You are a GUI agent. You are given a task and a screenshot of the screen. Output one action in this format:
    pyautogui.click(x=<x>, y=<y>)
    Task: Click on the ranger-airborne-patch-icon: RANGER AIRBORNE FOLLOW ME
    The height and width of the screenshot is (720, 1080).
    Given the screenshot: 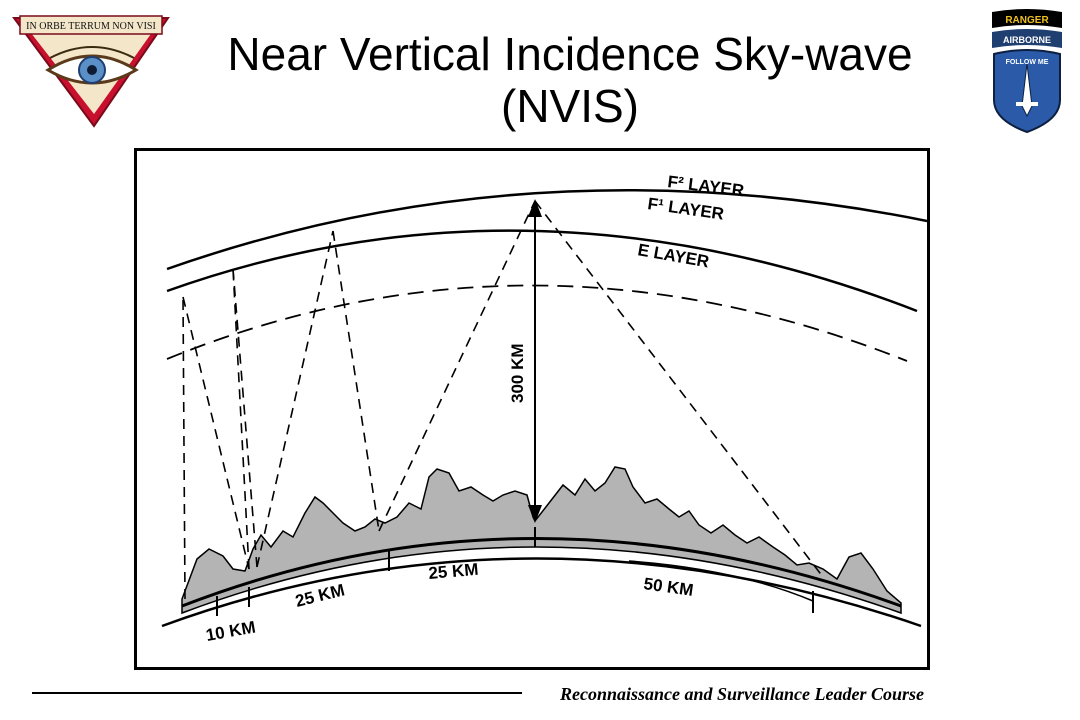 What is the action you would take?
    pyautogui.click(x=1027, y=71)
    